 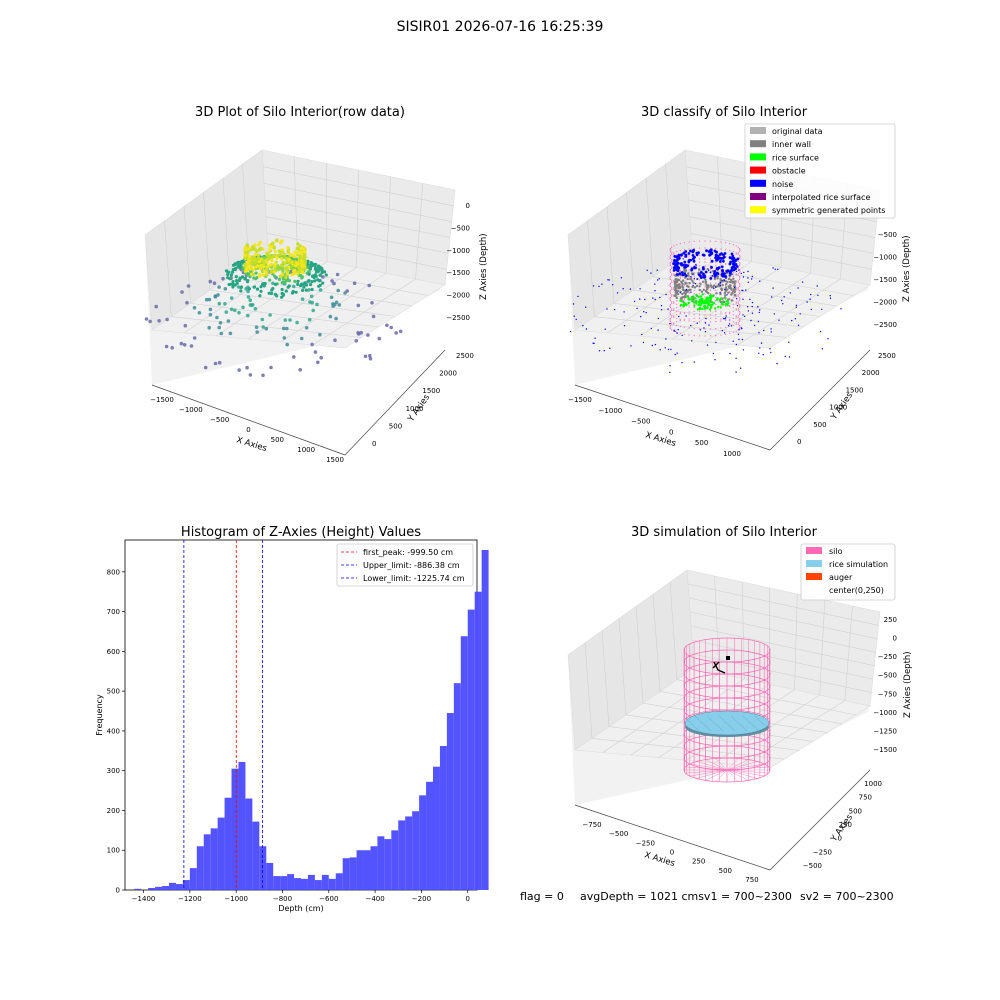 What do you see at coordinates (795, 157) in the screenshot?
I see `classify-legend-label: rice surface` at bounding box center [795, 157].